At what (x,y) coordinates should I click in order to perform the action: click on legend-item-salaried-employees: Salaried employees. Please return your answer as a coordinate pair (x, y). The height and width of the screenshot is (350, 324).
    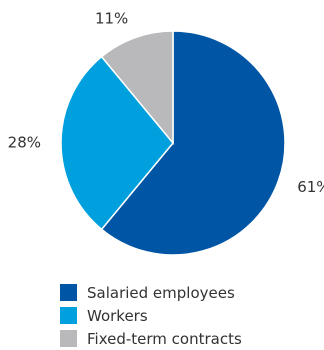
    Looking at the image, I should click on (190, 292).